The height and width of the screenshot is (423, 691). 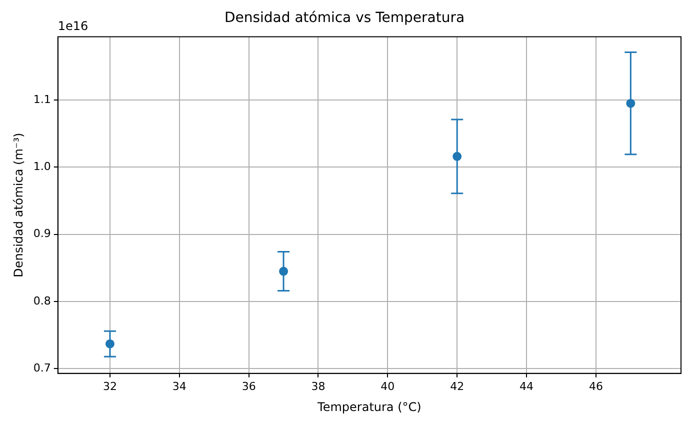 What do you see at coordinates (344, 18) in the screenshot?
I see `chart-title: Densidad atómica vs Temperatura` at bounding box center [344, 18].